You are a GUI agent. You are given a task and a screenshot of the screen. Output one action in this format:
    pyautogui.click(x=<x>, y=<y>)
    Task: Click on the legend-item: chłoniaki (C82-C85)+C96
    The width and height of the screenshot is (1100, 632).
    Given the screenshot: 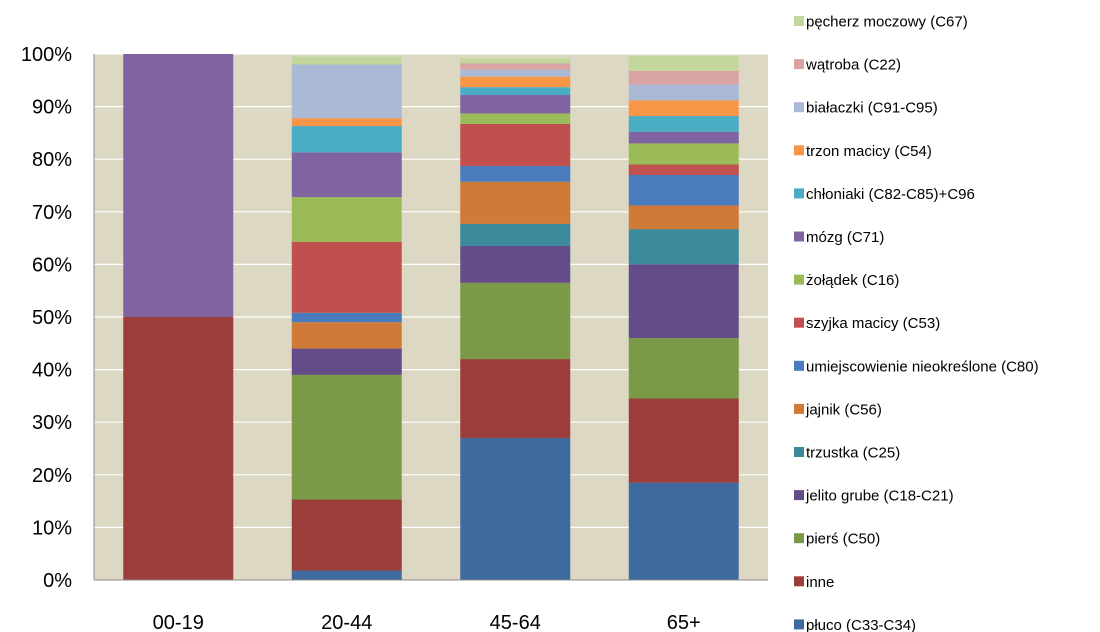 What is the action you would take?
    pyautogui.click(x=884, y=194)
    